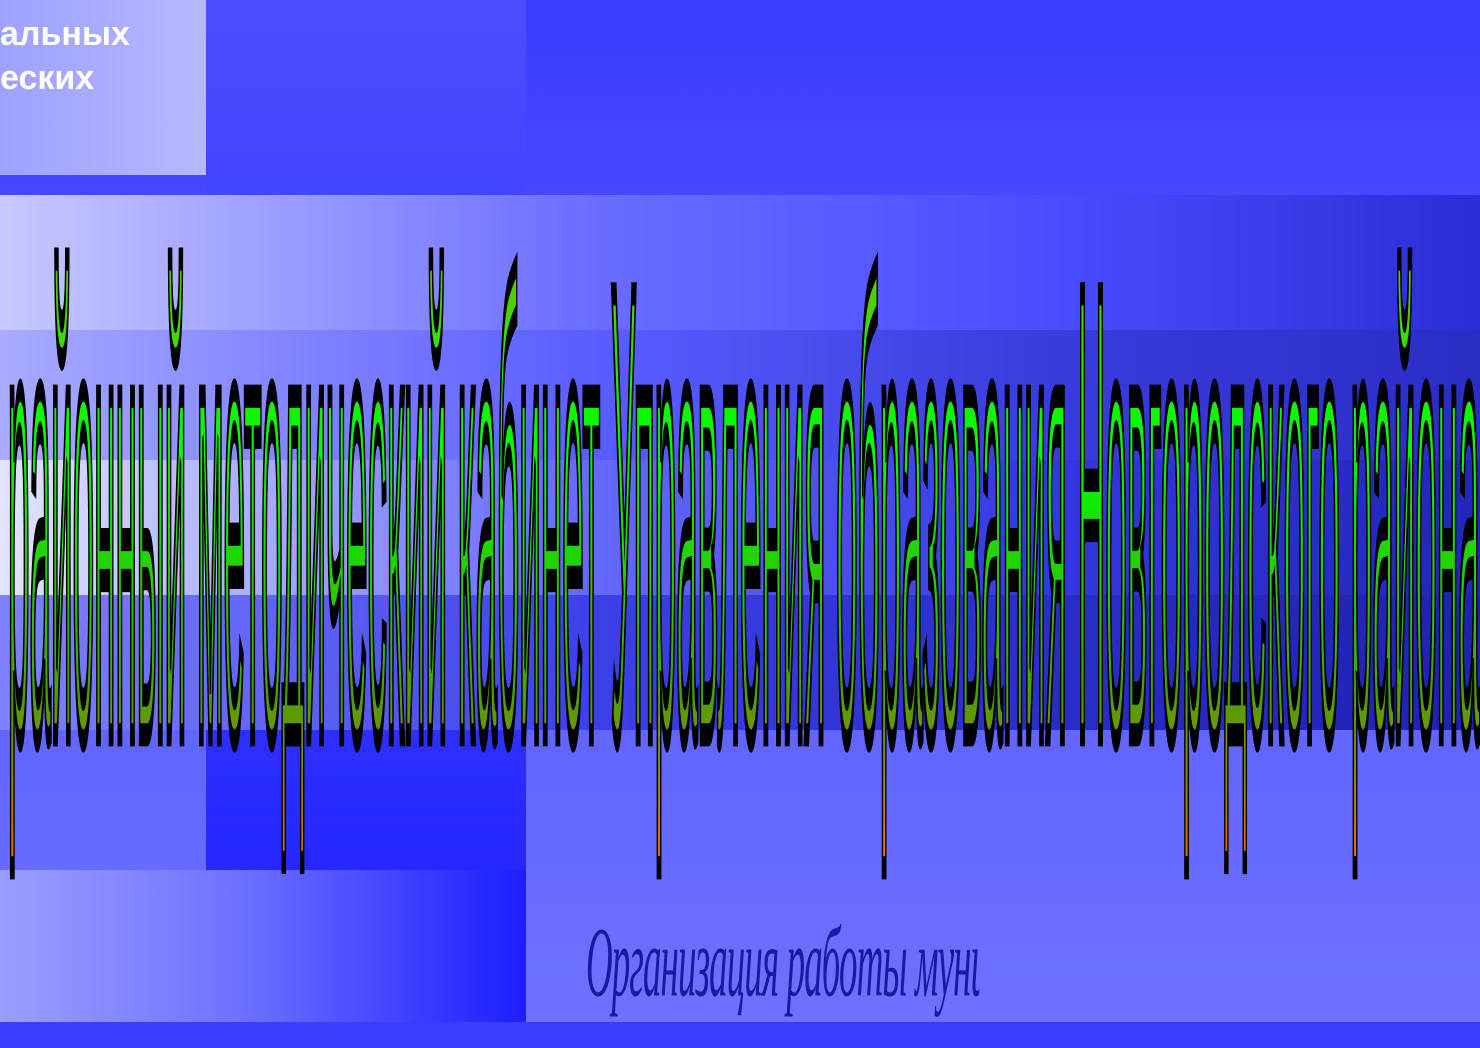 This screenshot has height=1048, width=1480. What do you see at coordinates (263, 946) in the screenshot?
I see `background-panel-lower` at bounding box center [263, 946].